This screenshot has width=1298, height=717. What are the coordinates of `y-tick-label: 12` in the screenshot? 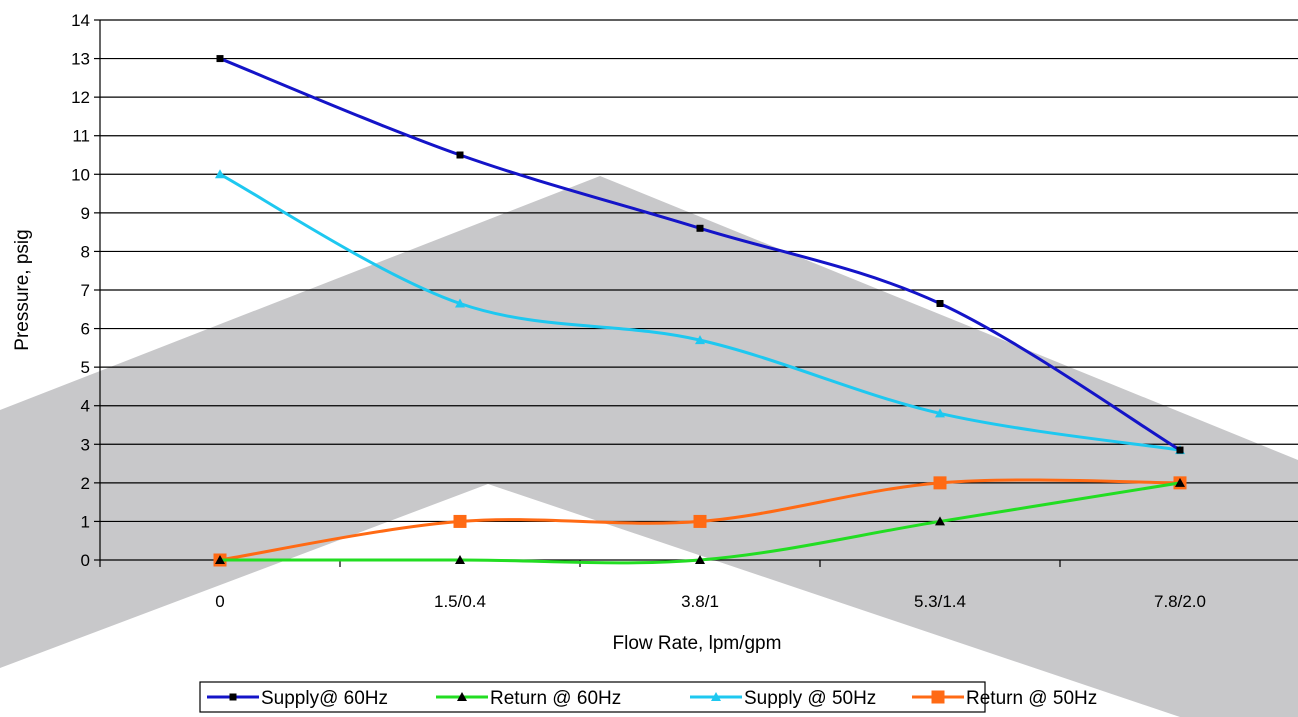 It's located at (80, 97).